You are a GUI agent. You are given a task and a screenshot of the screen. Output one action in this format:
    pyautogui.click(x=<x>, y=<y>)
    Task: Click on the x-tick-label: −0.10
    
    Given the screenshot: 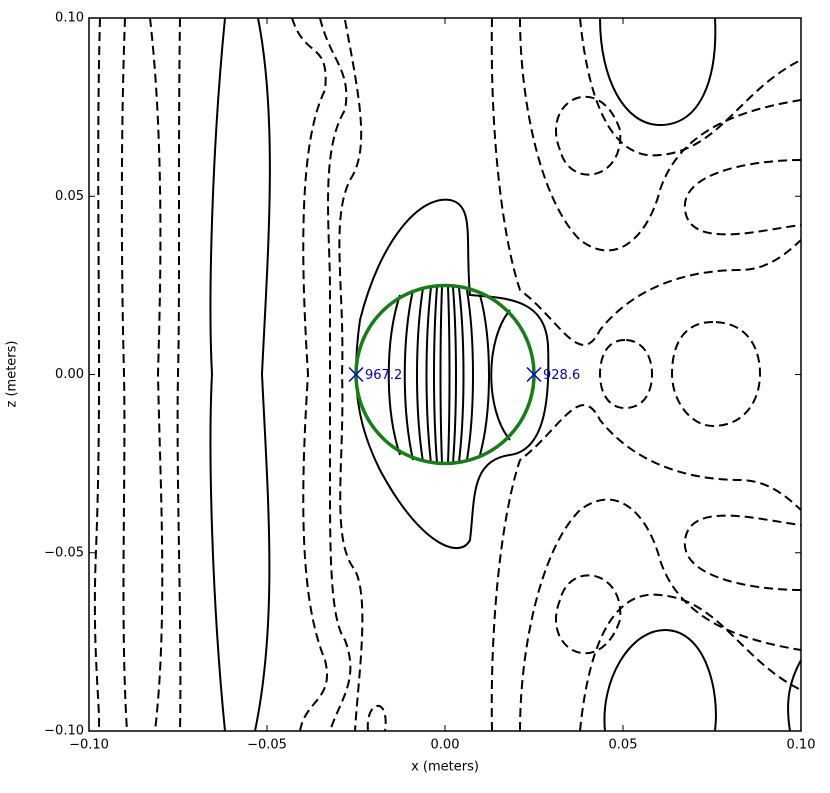 What is the action you would take?
    pyautogui.click(x=89, y=745)
    